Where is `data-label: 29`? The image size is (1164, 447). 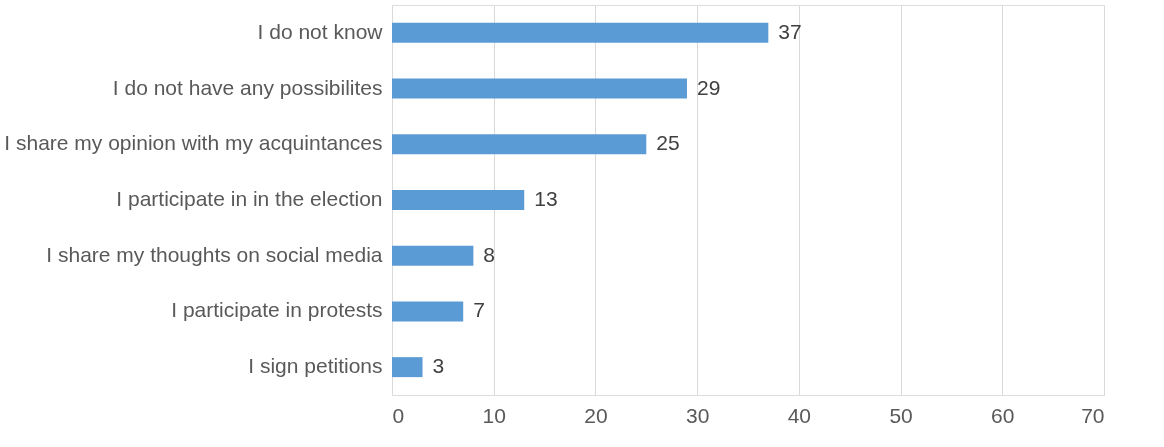
data-label: 29 is located at coordinates (708, 87).